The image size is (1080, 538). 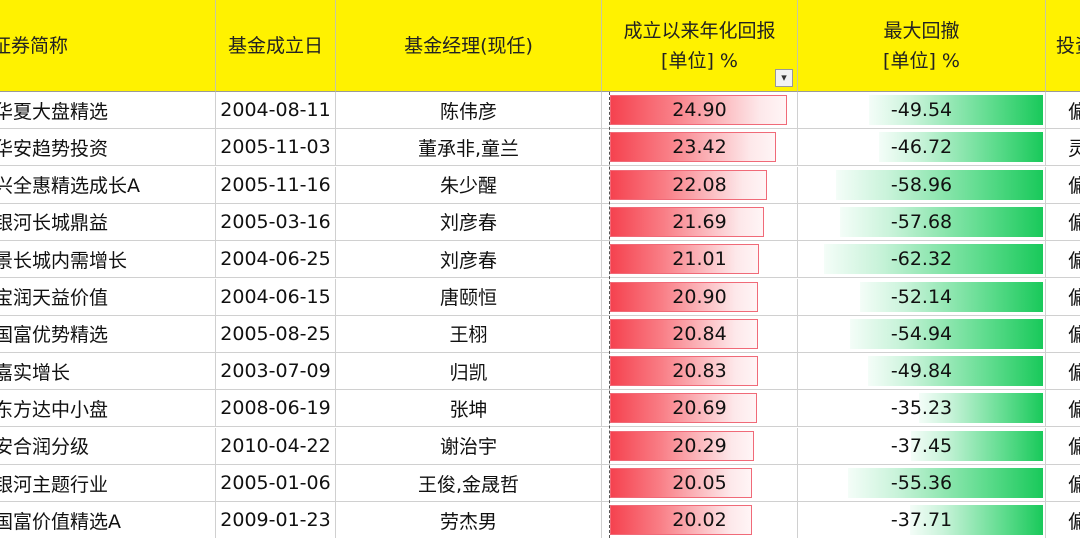 I want to click on max-drawdown-value: -37.71, so click(x=921, y=520).